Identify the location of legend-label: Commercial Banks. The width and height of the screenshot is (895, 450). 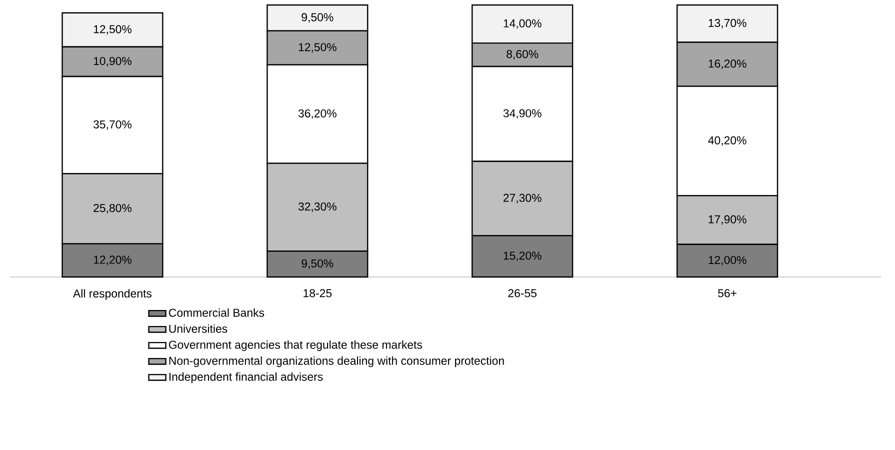
(216, 312).